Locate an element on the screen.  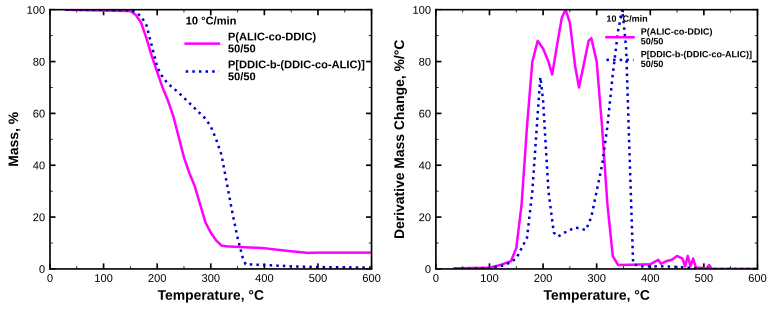
y-axis-title: Mass, % is located at coordinates (14, 139).